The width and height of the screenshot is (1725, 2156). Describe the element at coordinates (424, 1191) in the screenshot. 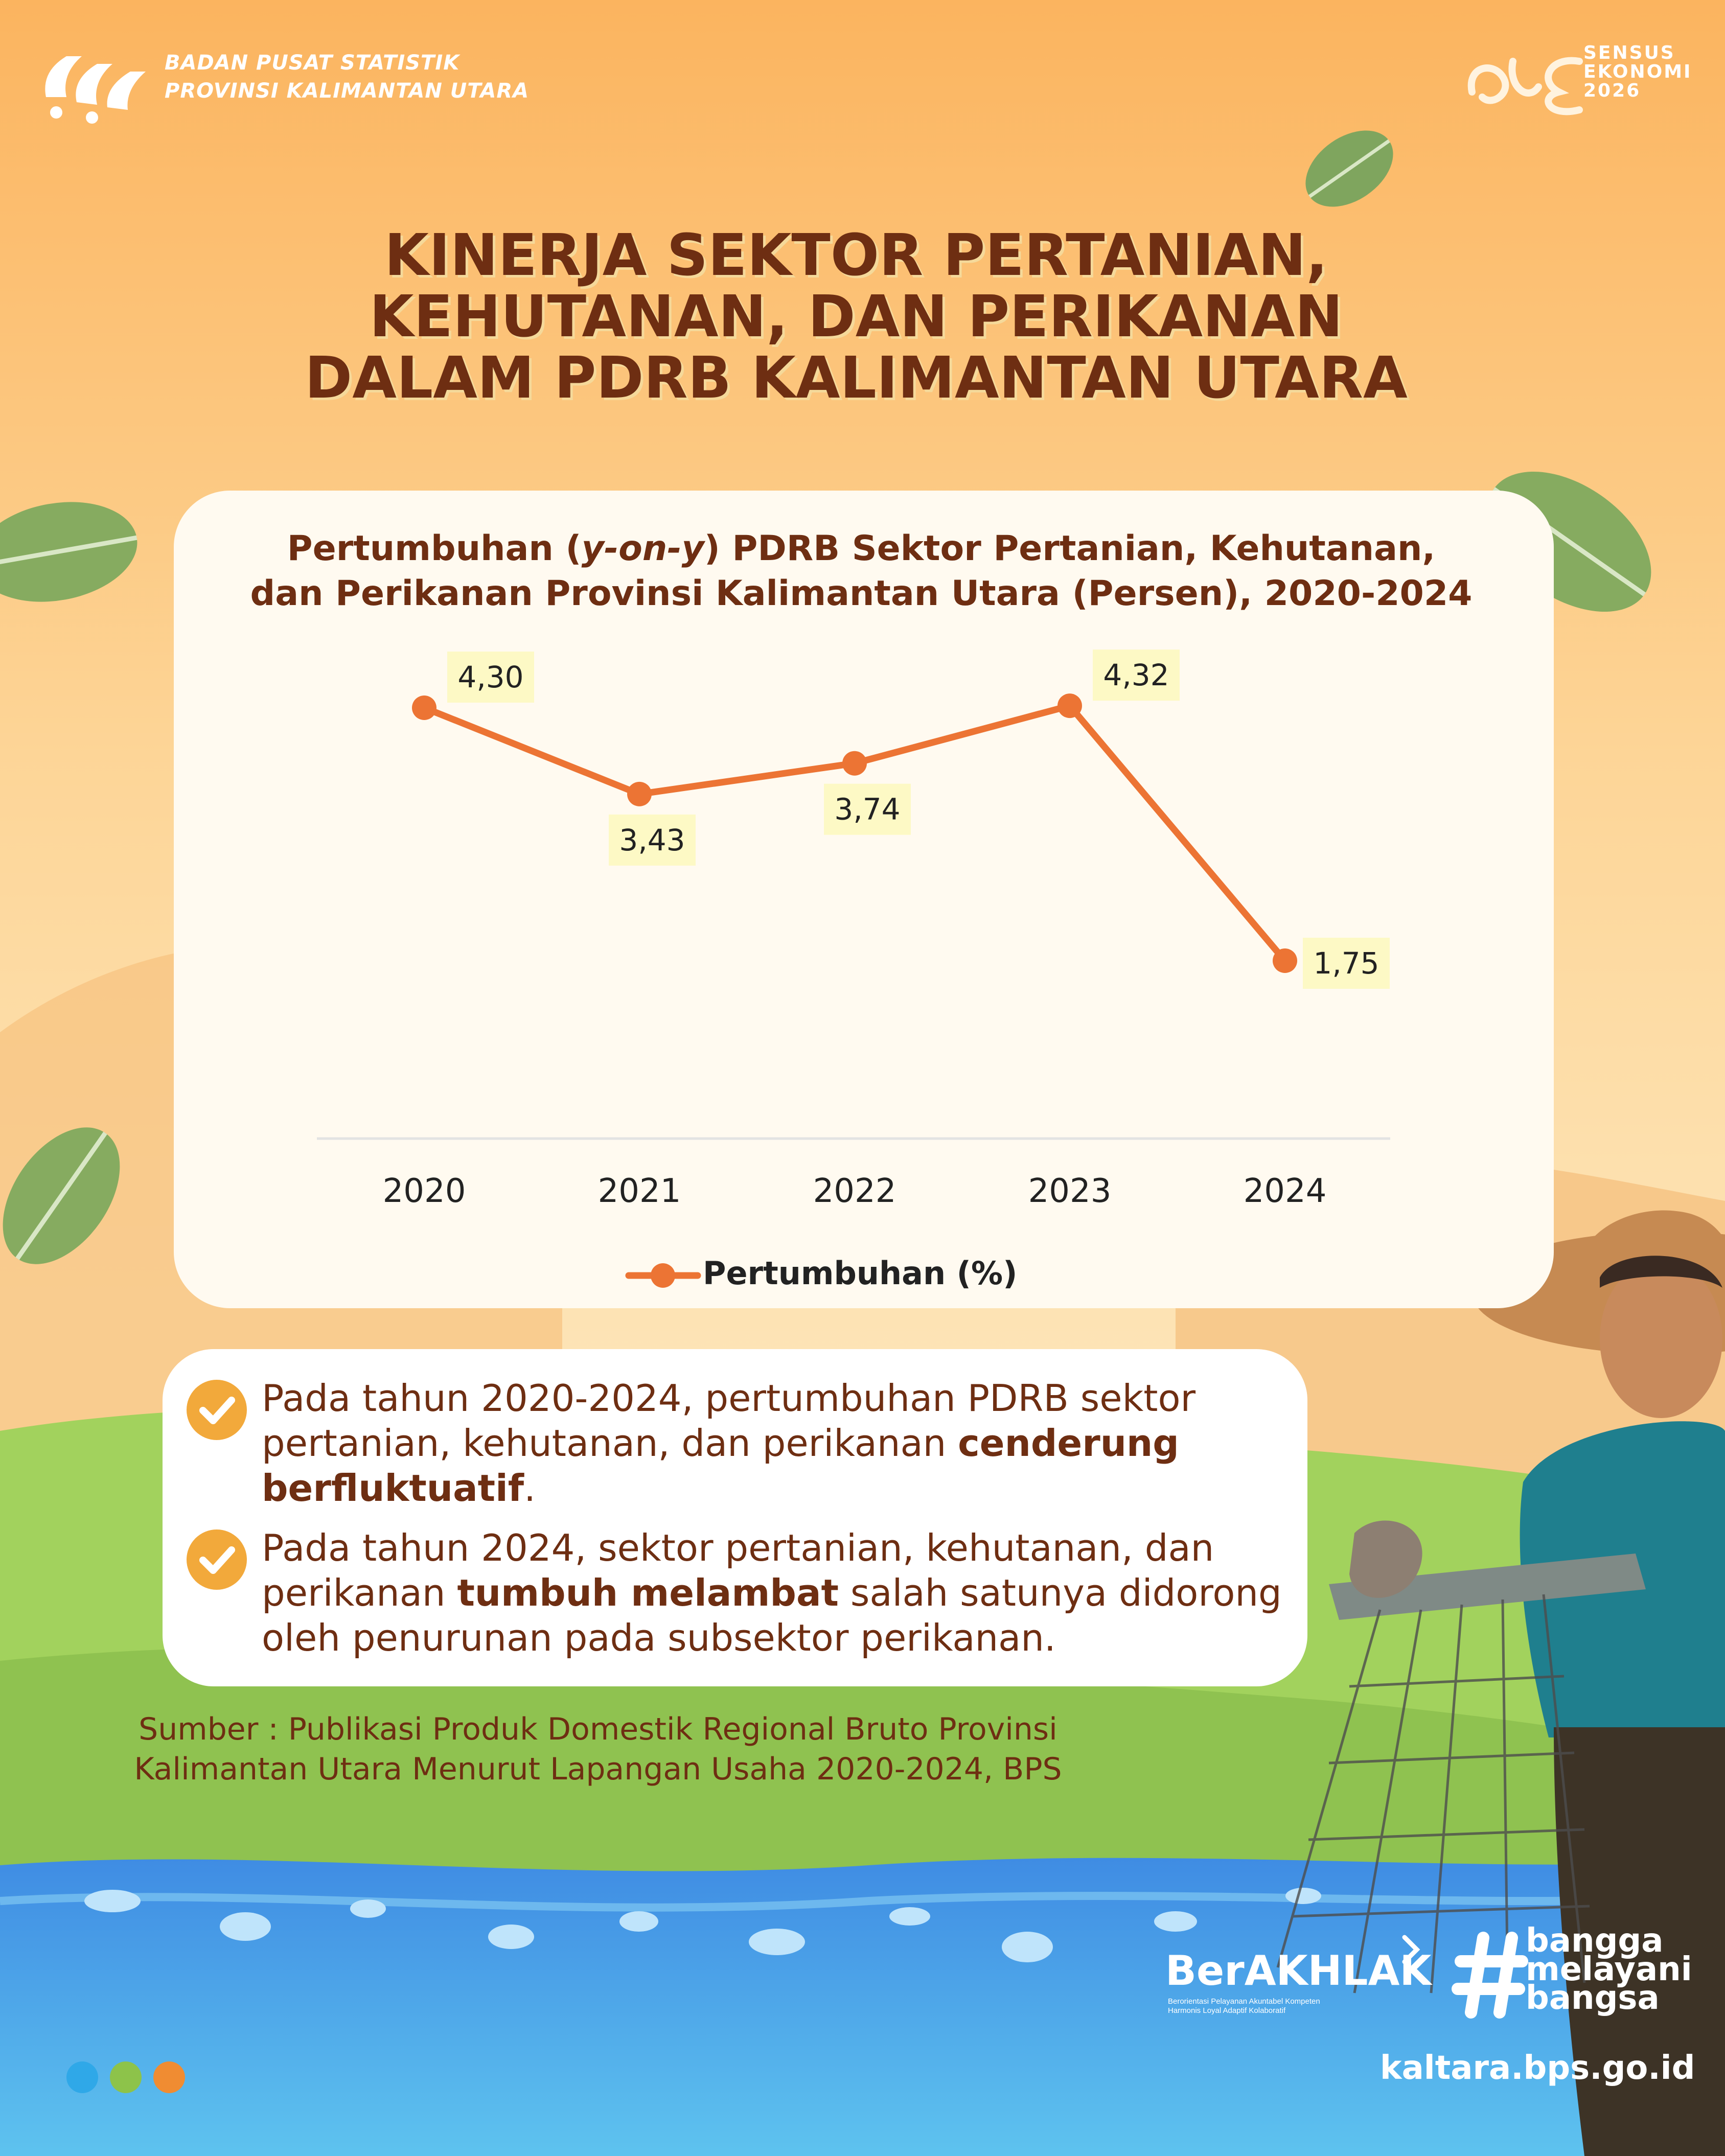

I see `x-tick-label: 2020` at that location.